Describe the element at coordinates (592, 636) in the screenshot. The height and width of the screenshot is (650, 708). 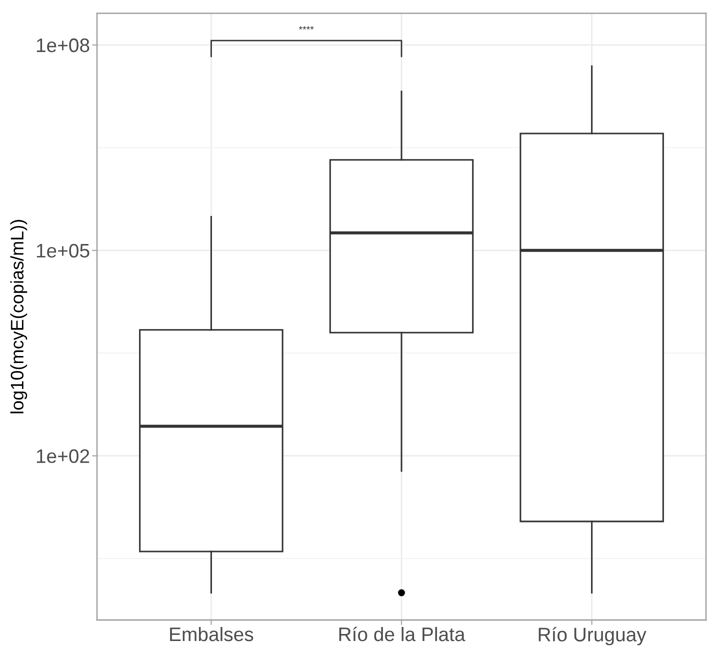
I see `x-tick-label: Río Uruguay` at that location.